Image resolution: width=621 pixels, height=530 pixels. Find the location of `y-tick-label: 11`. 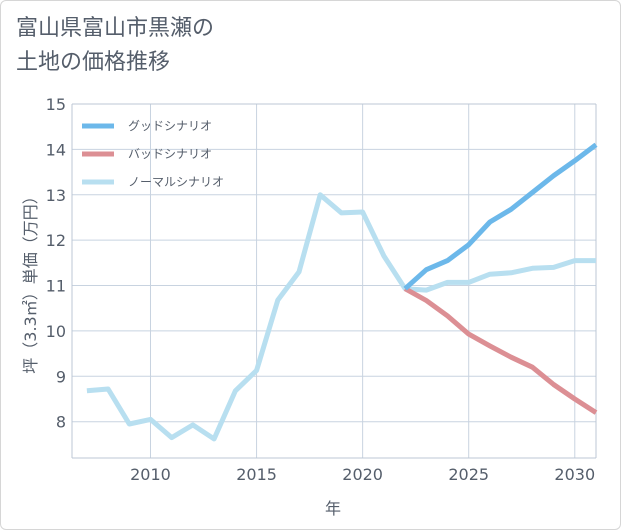

y-tick-label: 11 is located at coordinates (56, 286).